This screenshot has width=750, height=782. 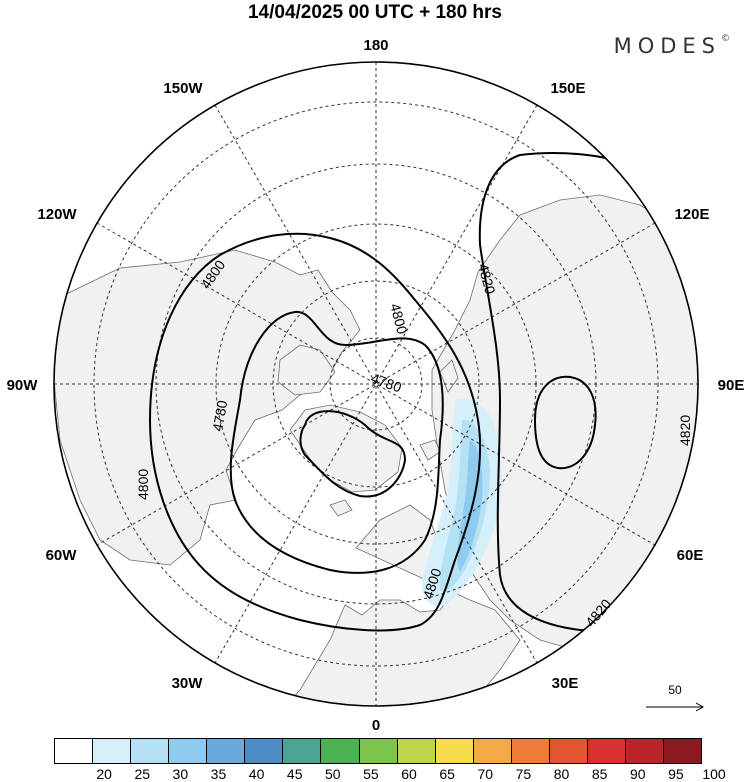 I want to click on colorbar-label: 50, so click(x=333, y=774).